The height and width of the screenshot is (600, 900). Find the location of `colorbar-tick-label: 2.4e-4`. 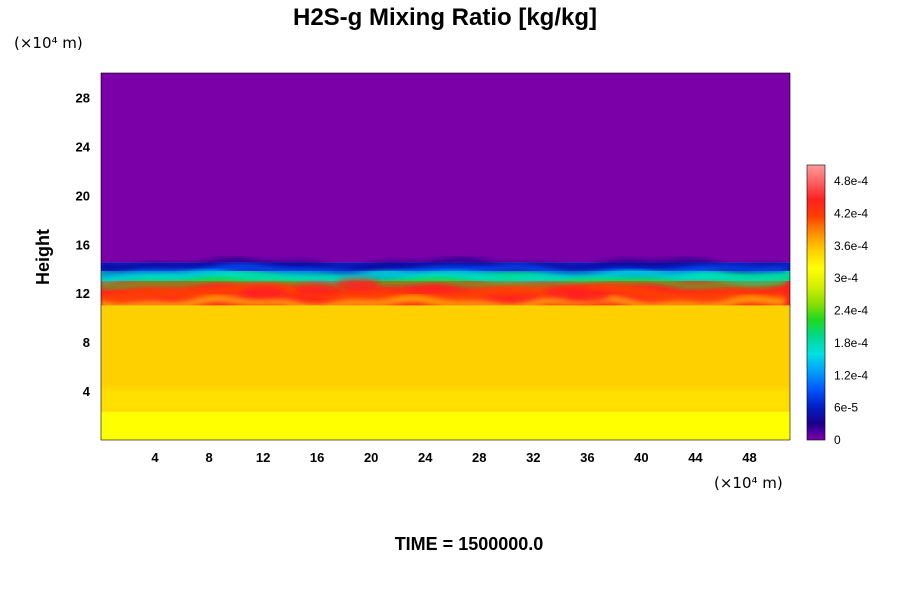

colorbar-tick-label: 2.4e-4 is located at coordinates (851, 311).